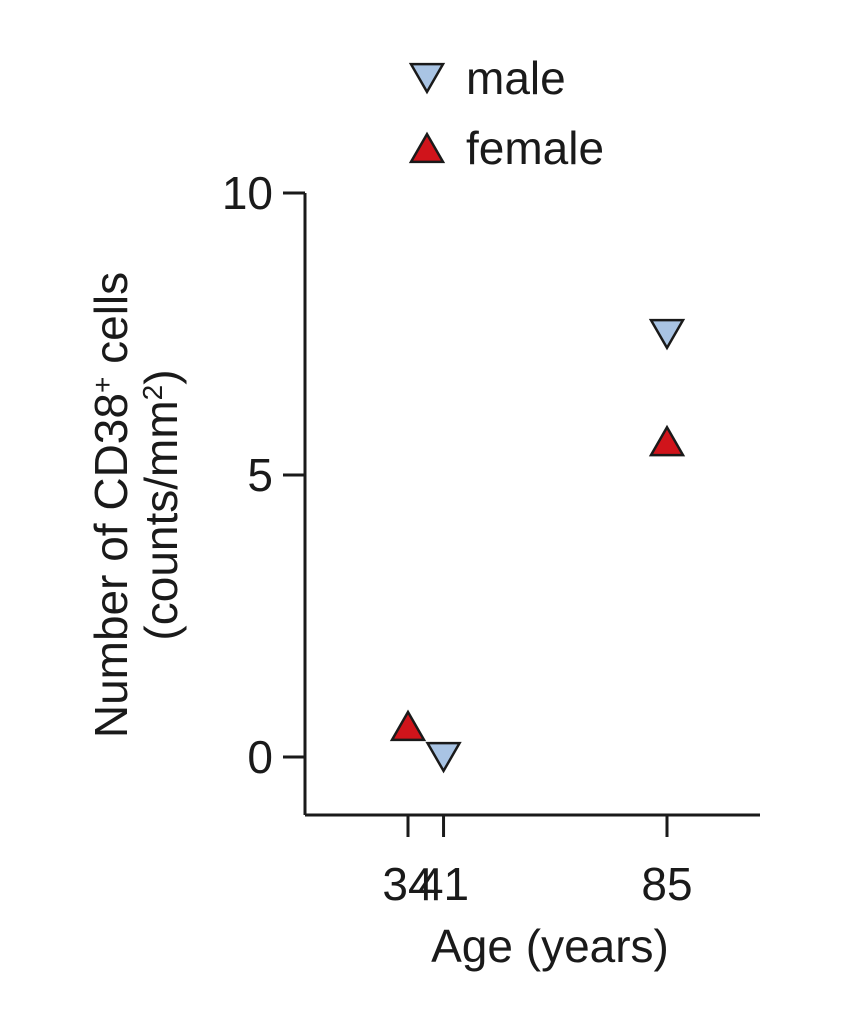 The image size is (855, 1024). What do you see at coordinates (443, 884) in the screenshot?
I see `x-tick-label: 41` at bounding box center [443, 884].